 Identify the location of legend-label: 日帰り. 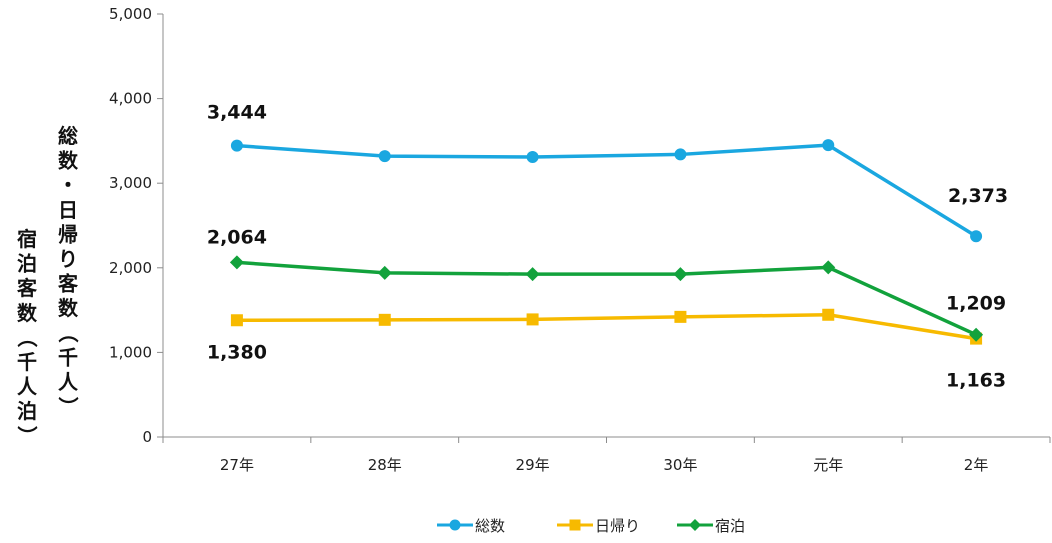
(617, 526).